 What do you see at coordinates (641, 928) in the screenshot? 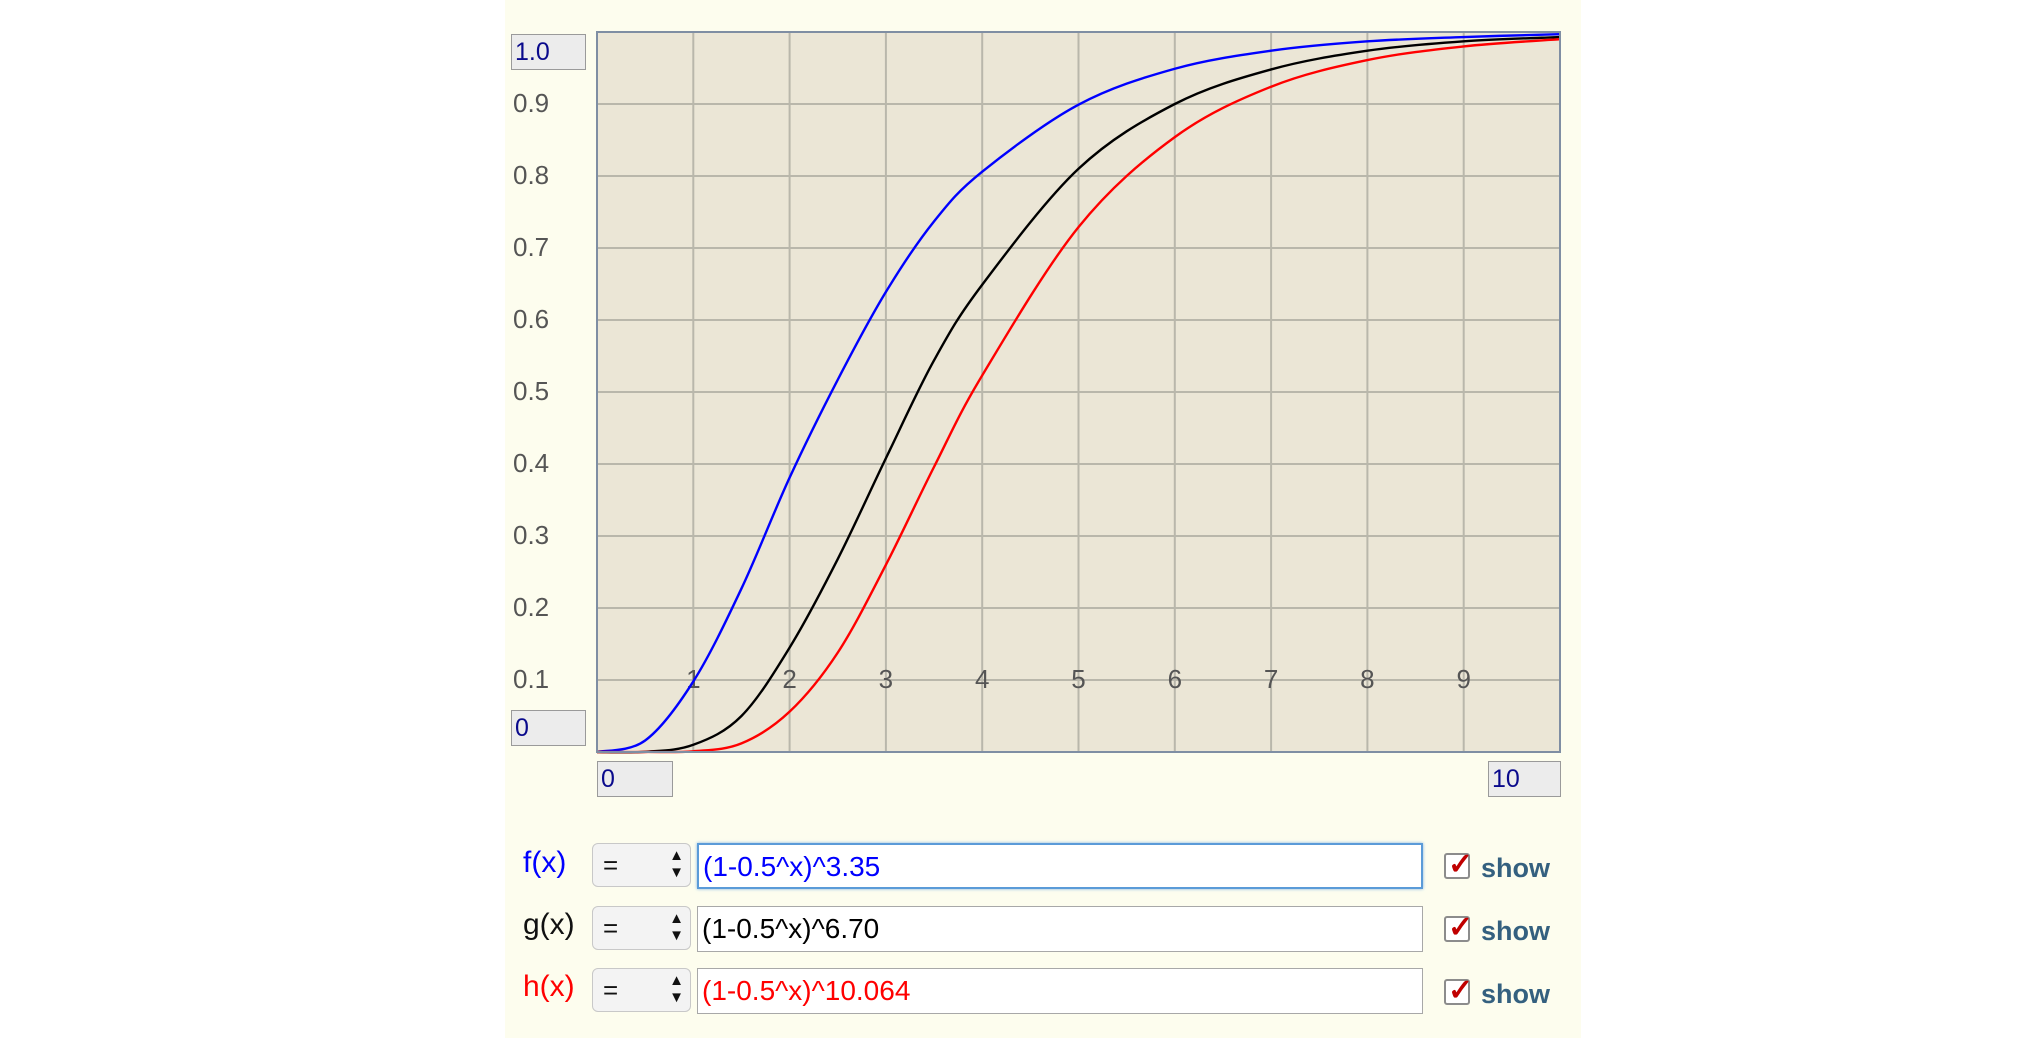
I see `g-operator-select: = ▲ ▼` at bounding box center [641, 928].